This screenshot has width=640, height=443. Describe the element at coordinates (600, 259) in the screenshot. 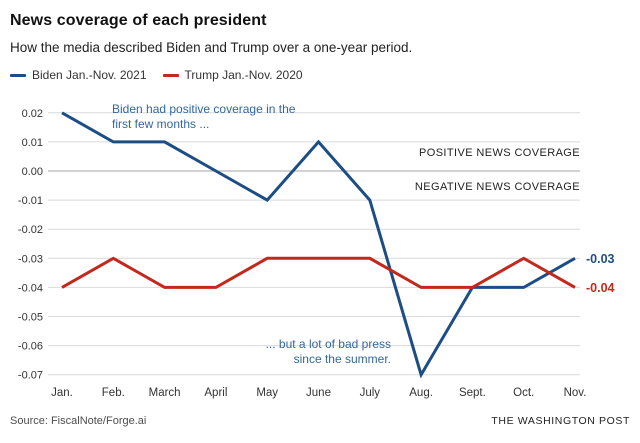

I see `biden-line-end-label: -0.03` at that location.